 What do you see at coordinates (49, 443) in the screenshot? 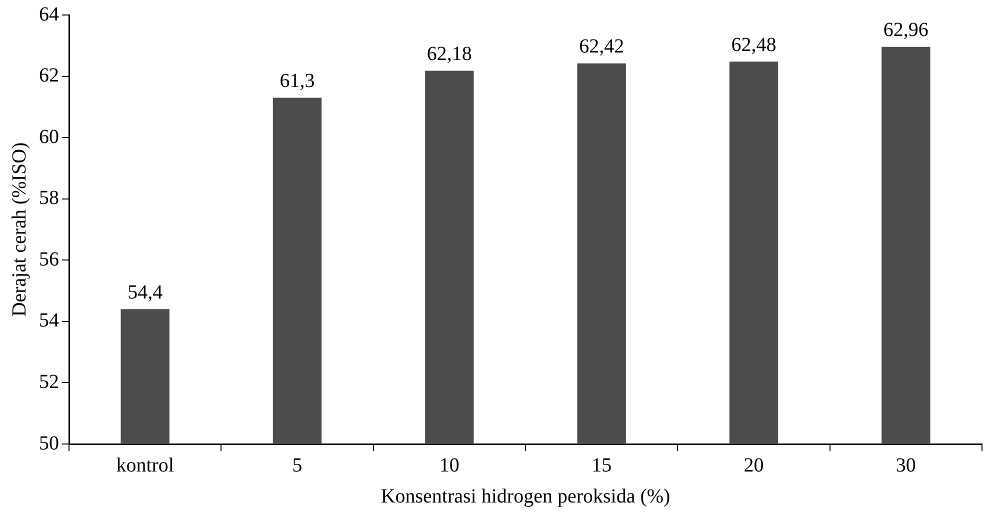
I see `y-tick-label: 50` at bounding box center [49, 443].